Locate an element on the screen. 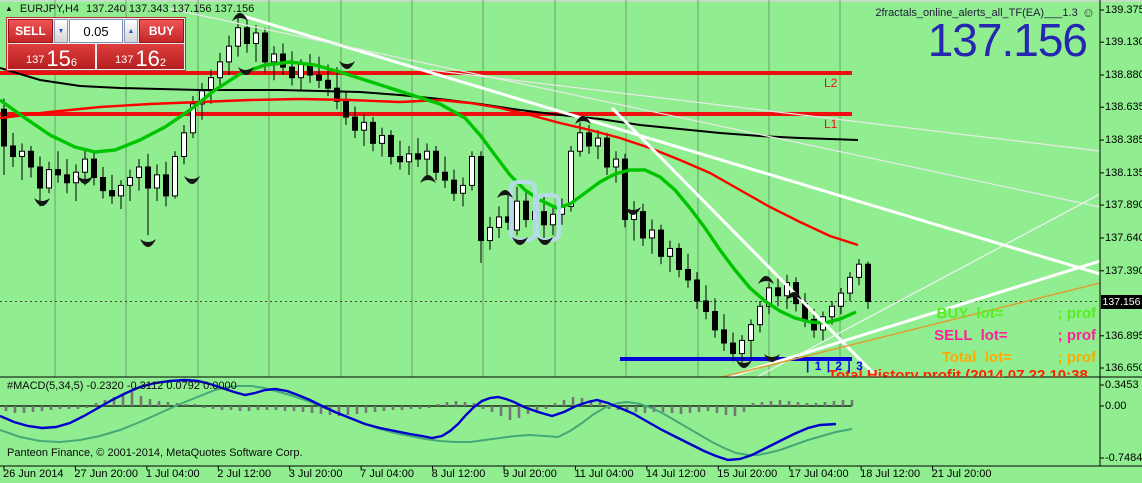  time-axis-label: 7 Jul 04:00 is located at coordinates (387, 474).